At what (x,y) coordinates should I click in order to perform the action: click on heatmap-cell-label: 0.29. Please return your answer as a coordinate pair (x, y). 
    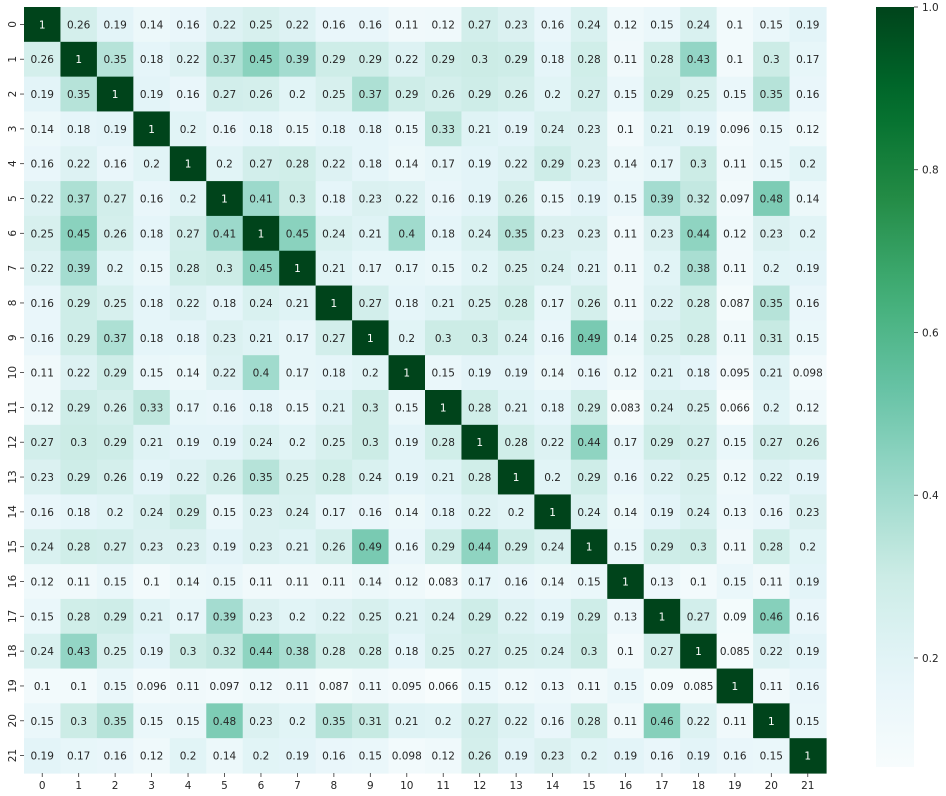
    Looking at the image, I should click on (479, 617).